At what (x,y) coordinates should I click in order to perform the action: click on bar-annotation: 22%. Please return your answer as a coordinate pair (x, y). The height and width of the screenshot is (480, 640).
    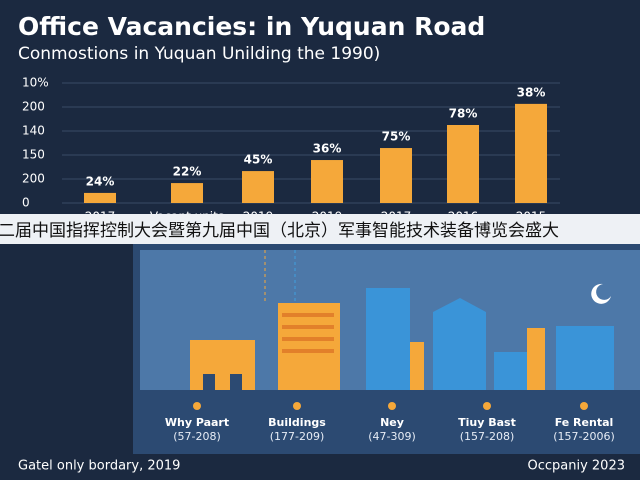
    Looking at the image, I should click on (187, 172).